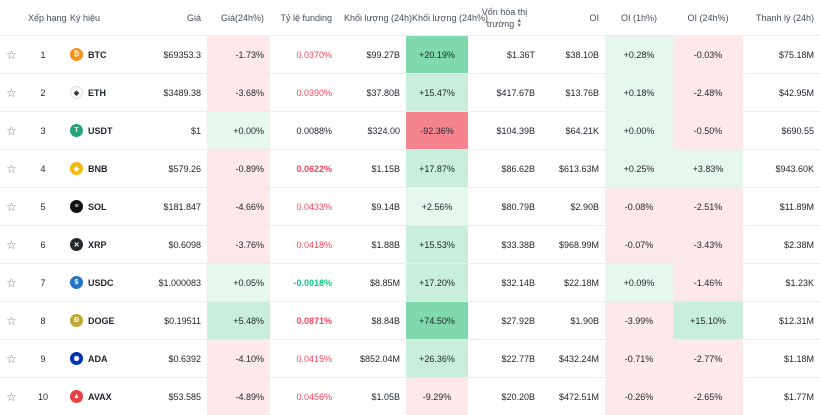 The height and width of the screenshot is (415, 820). I want to click on xrp-icon: ✕, so click(76, 244).